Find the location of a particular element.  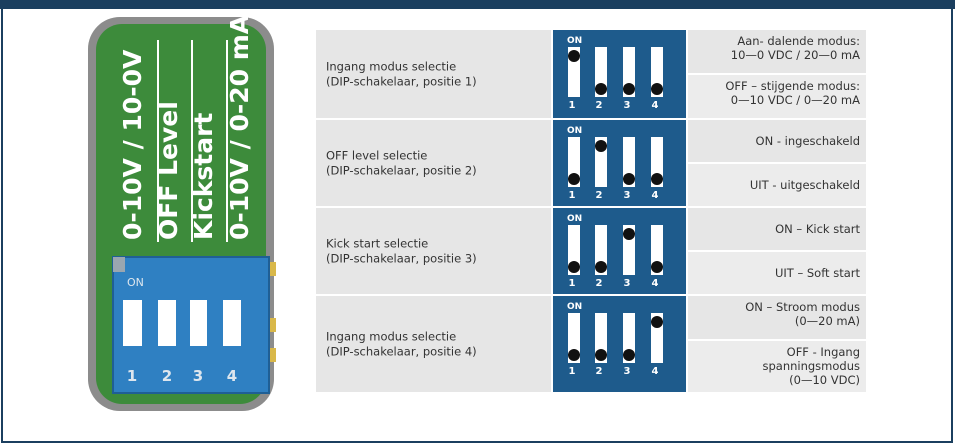

pcb-label: 0-10V / 10-0V is located at coordinates (132, 144).